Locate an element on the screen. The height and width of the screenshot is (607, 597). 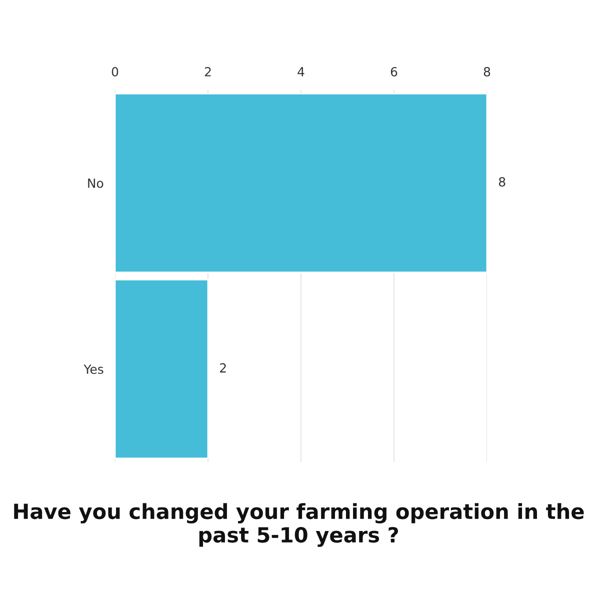
x-tick-label: 8 is located at coordinates (487, 71).